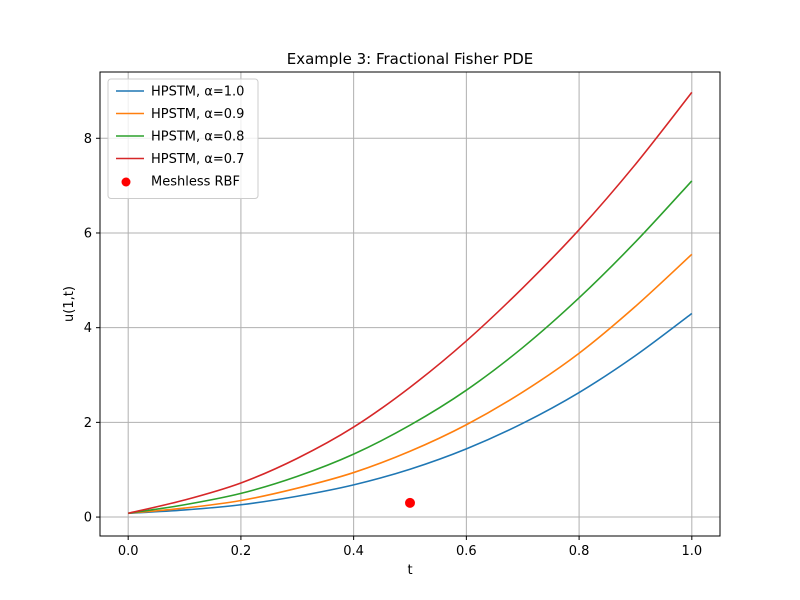 The width and height of the screenshot is (800, 600). Describe the element at coordinates (466, 551) in the screenshot. I see `x-tick-label: 0.6` at that location.